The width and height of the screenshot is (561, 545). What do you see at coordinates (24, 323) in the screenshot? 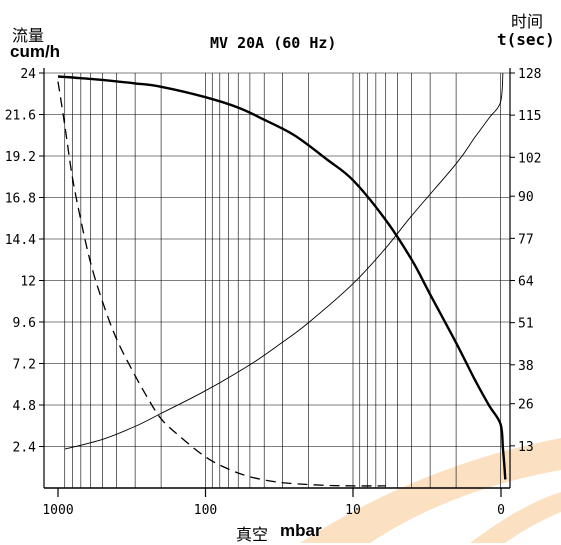
I see `y-left-tick-label: 9.6` at bounding box center [24, 323].